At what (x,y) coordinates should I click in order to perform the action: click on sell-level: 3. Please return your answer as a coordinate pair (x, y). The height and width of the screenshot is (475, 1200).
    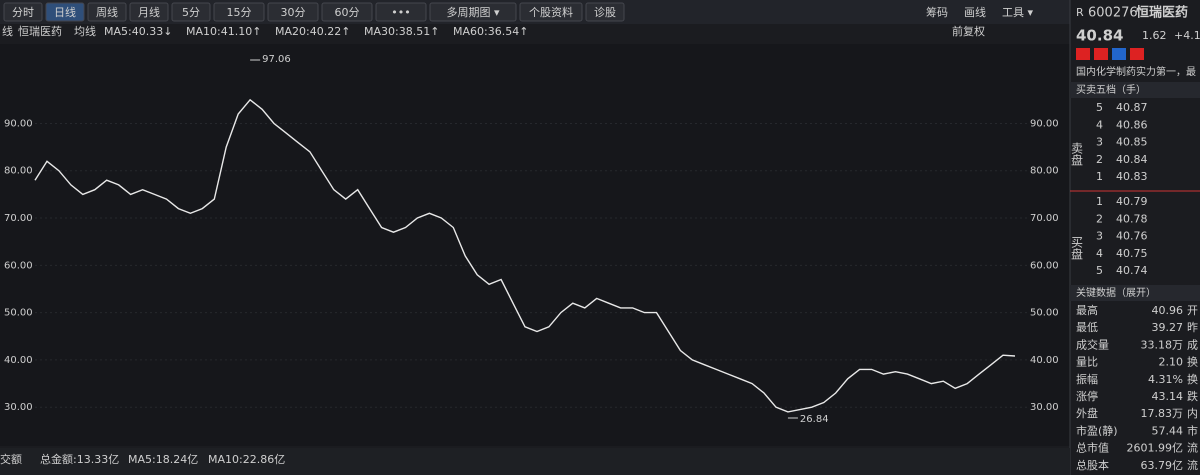
    Looking at the image, I should click on (1099, 142).